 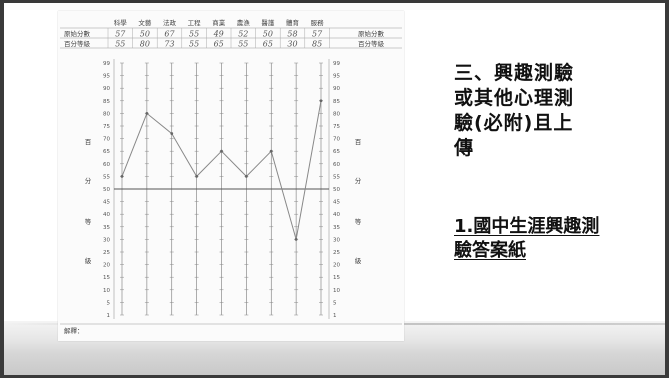 What do you see at coordinates (106, 215) in the screenshot?
I see `y-tick-label-left: 40` at bounding box center [106, 215].